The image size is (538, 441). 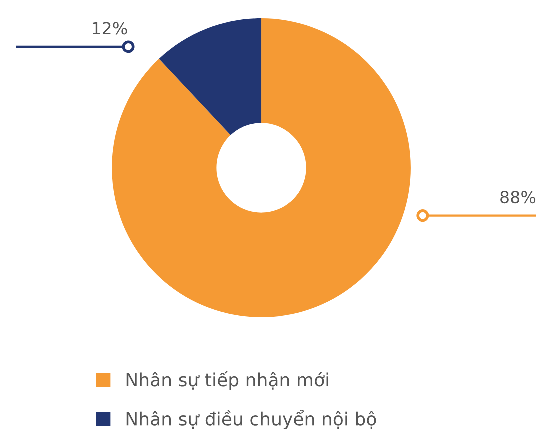 What do you see at coordinates (110, 28) in the screenshot?
I see `data-label: 12%` at bounding box center [110, 28].